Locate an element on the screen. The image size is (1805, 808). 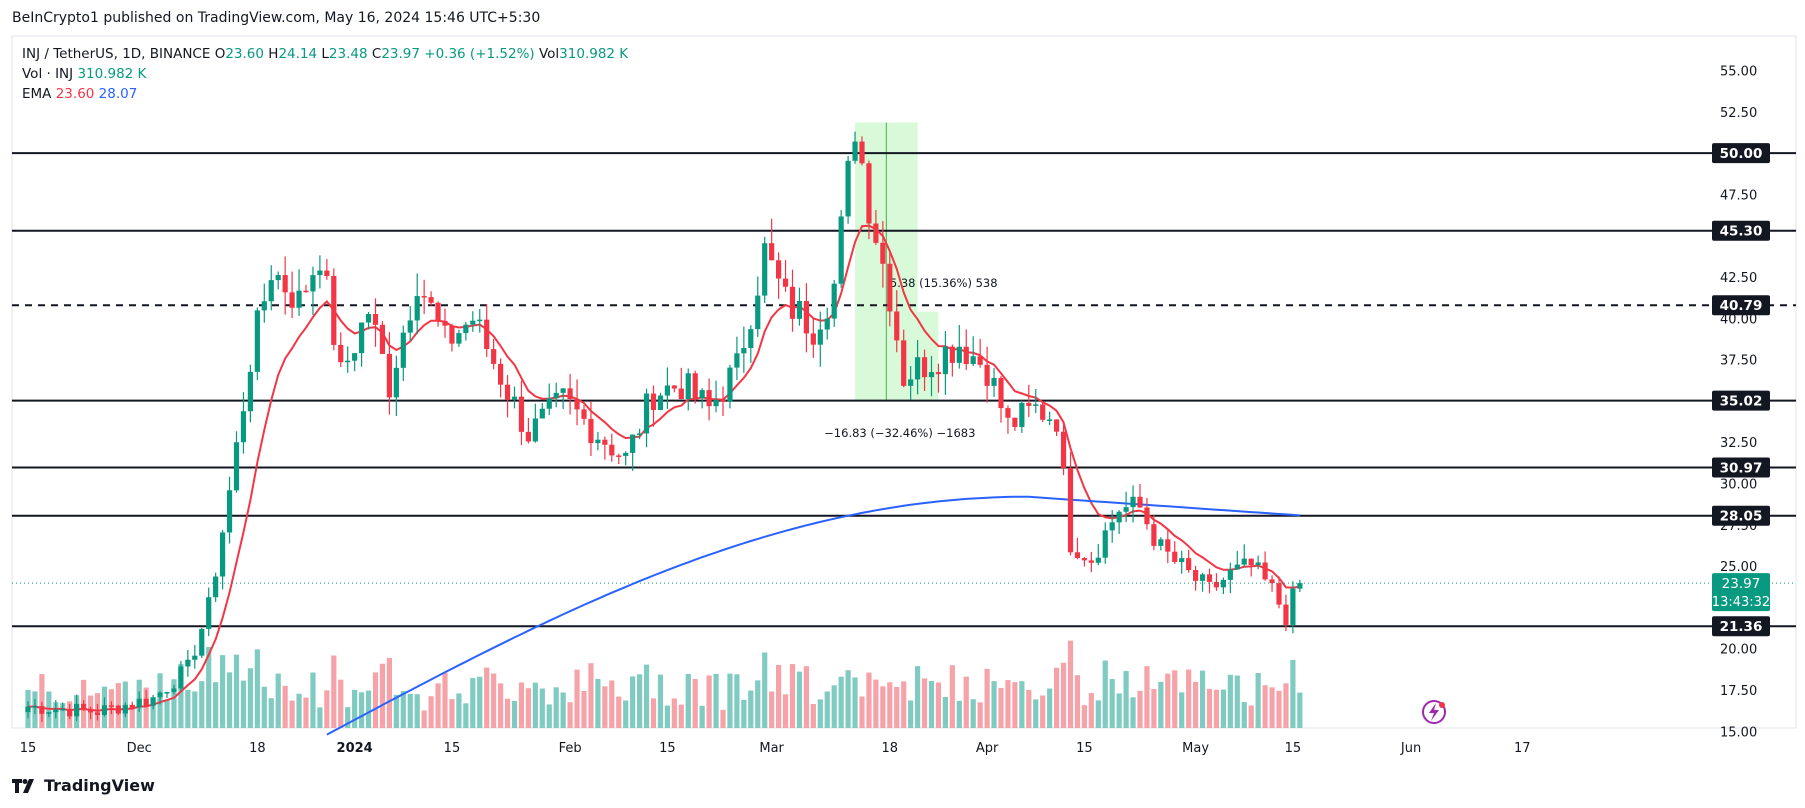
level-label: 50.00 is located at coordinates (1741, 154).